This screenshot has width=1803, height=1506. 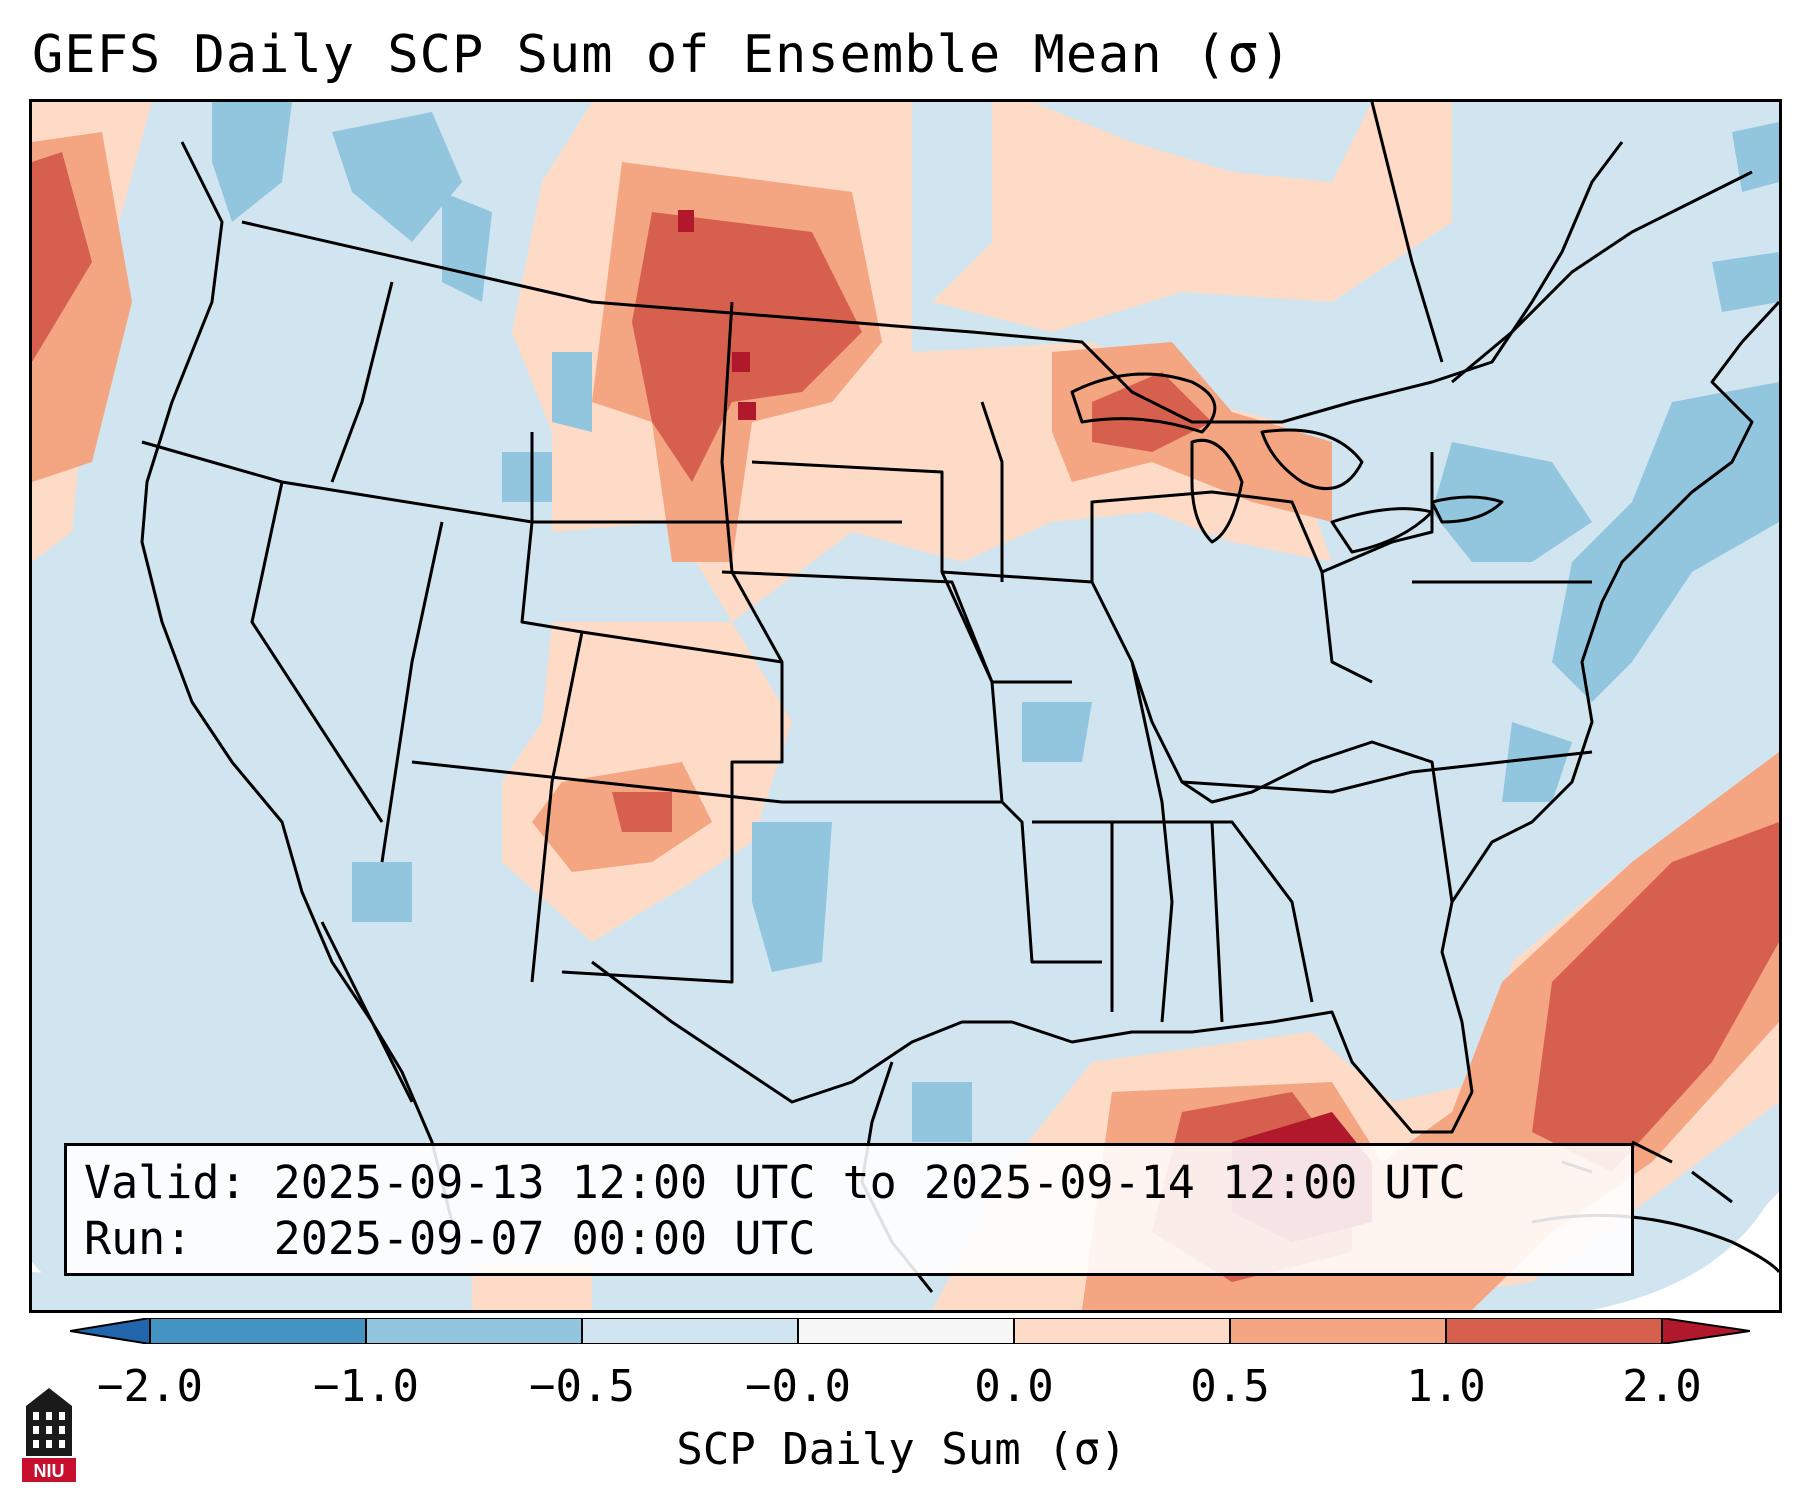 I want to click on colorbar, so click(x=910, y=1331).